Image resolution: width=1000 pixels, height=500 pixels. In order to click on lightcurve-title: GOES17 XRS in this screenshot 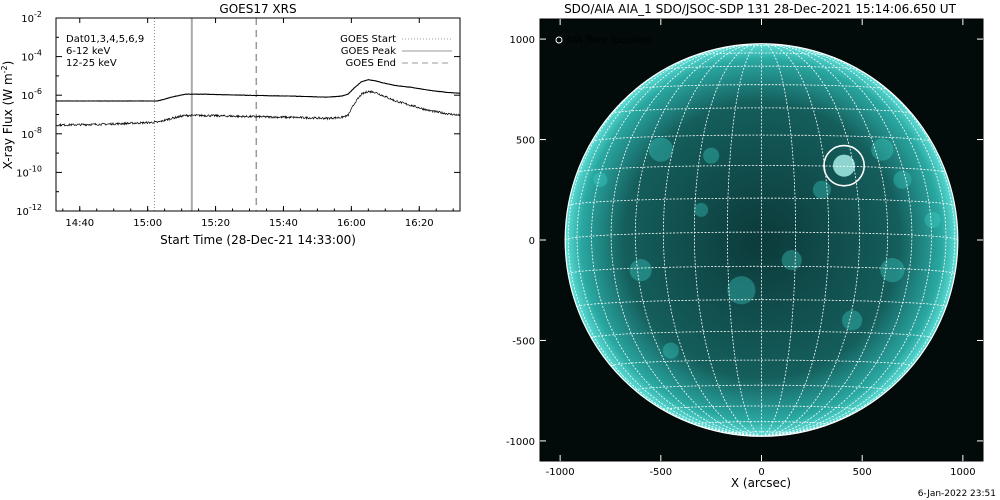, I will do `click(257, 9)`.